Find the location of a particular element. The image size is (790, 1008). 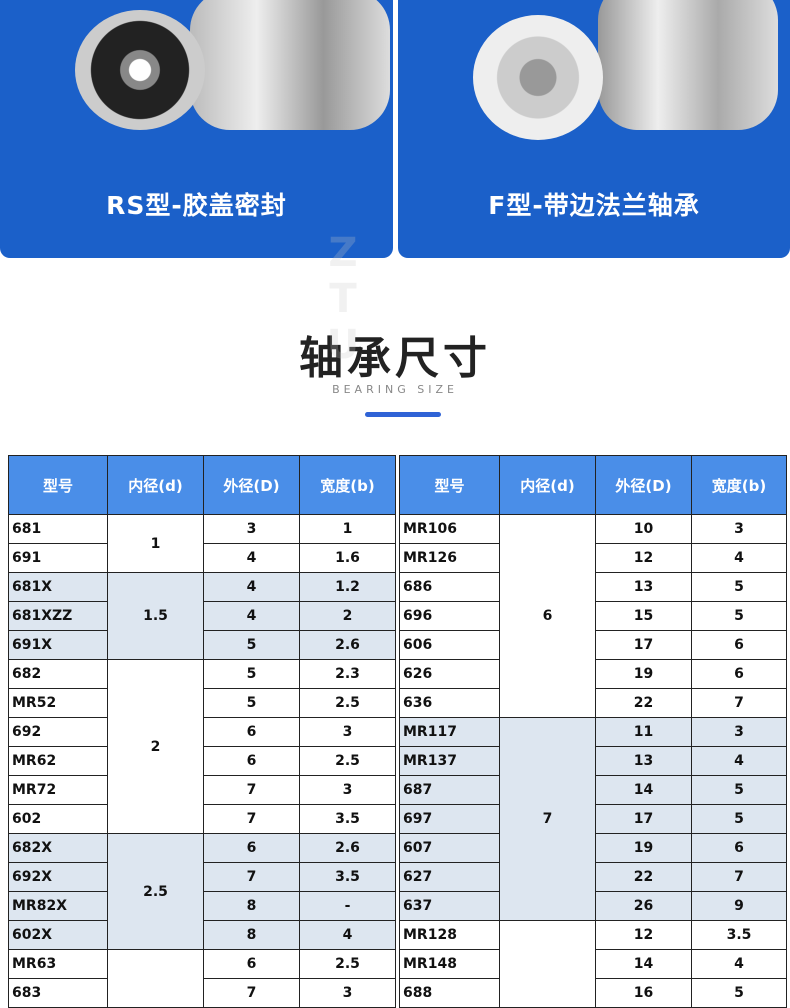

model-cell: 627 is located at coordinates (449, 877).